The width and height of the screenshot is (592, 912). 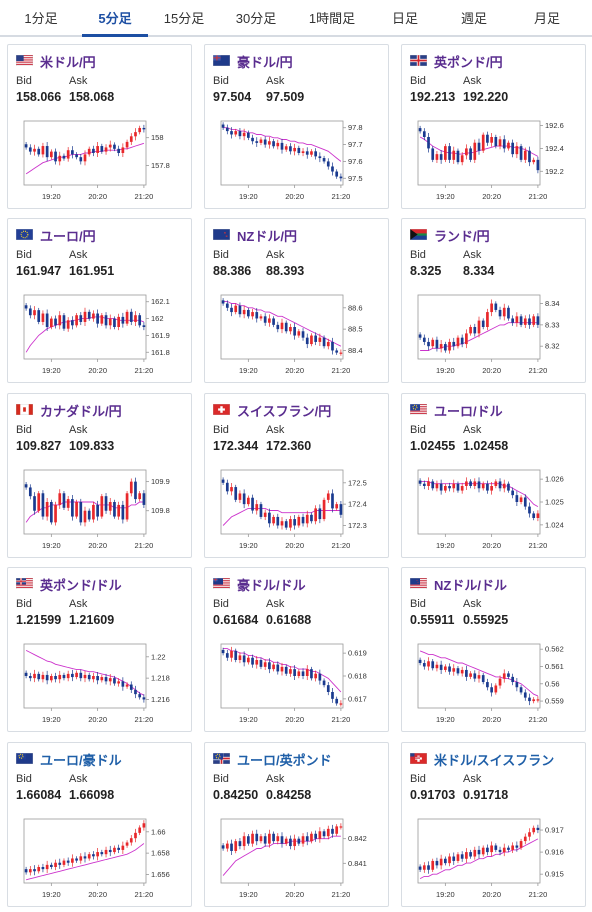 What do you see at coordinates (184, 18) in the screenshot?
I see `tab-2: 15分足` at bounding box center [184, 18].